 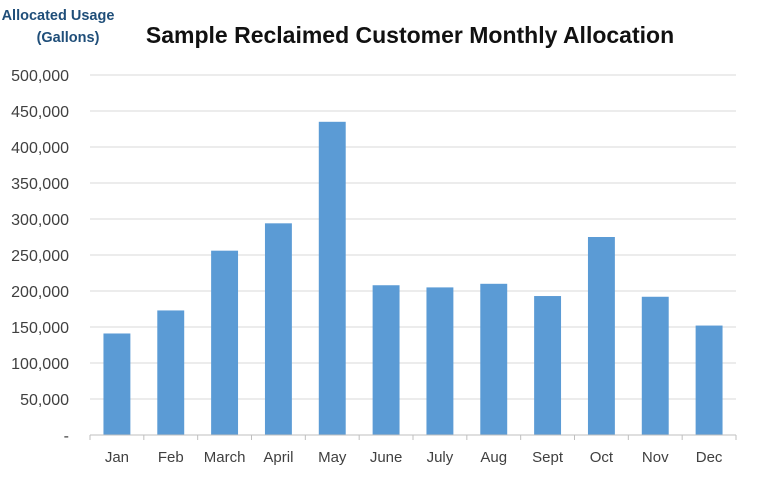 What do you see at coordinates (40, 112) in the screenshot?
I see `y-tick-label: 450,000` at bounding box center [40, 112].